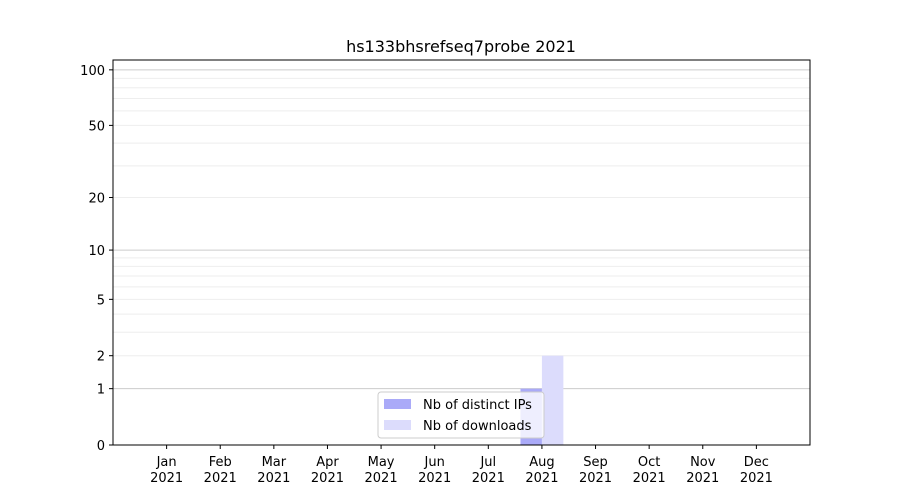 The height and width of the screenshot is (504, 900). What do you see at coordinates (434, 462) in the screenshot?
I see `x-tick-label: Jun` at bounding box center [434, 462].